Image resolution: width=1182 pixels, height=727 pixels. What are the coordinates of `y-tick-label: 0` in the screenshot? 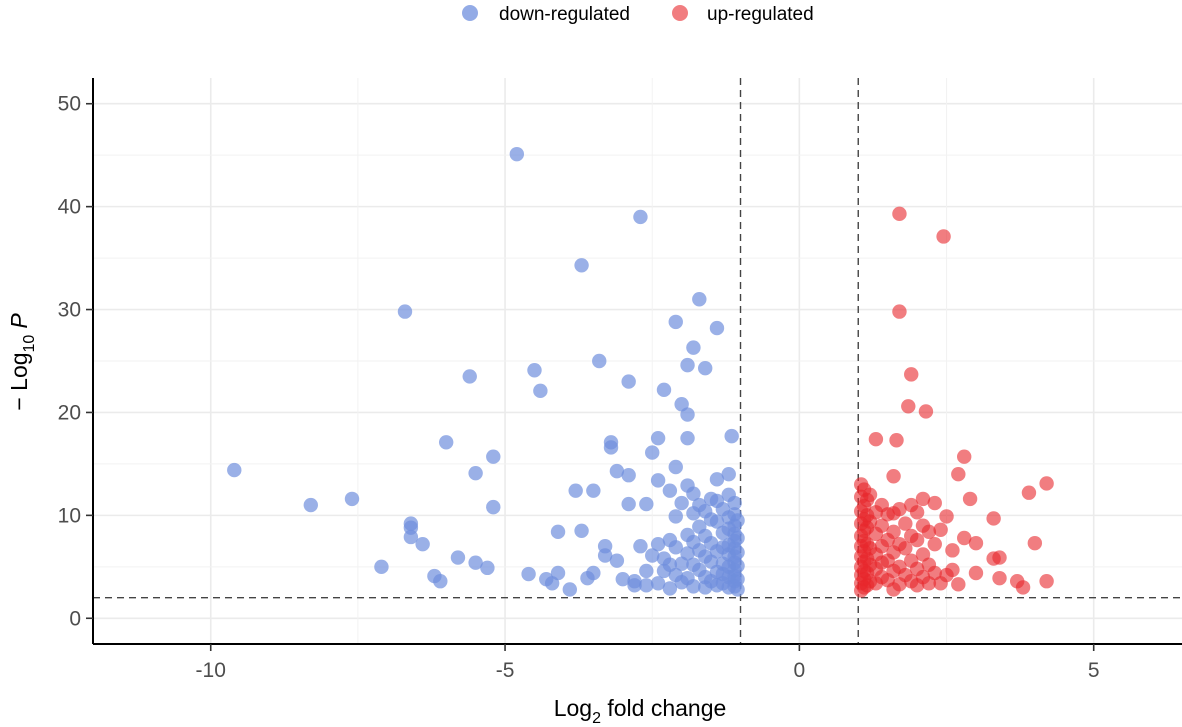 It's located at (75, 618).